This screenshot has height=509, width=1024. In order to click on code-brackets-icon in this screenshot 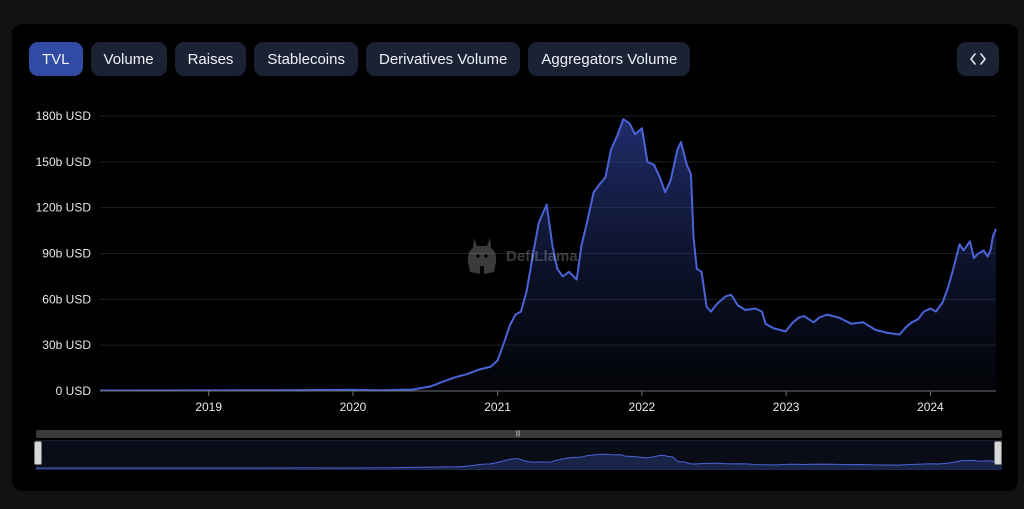, I will do `click(978, 59)`.